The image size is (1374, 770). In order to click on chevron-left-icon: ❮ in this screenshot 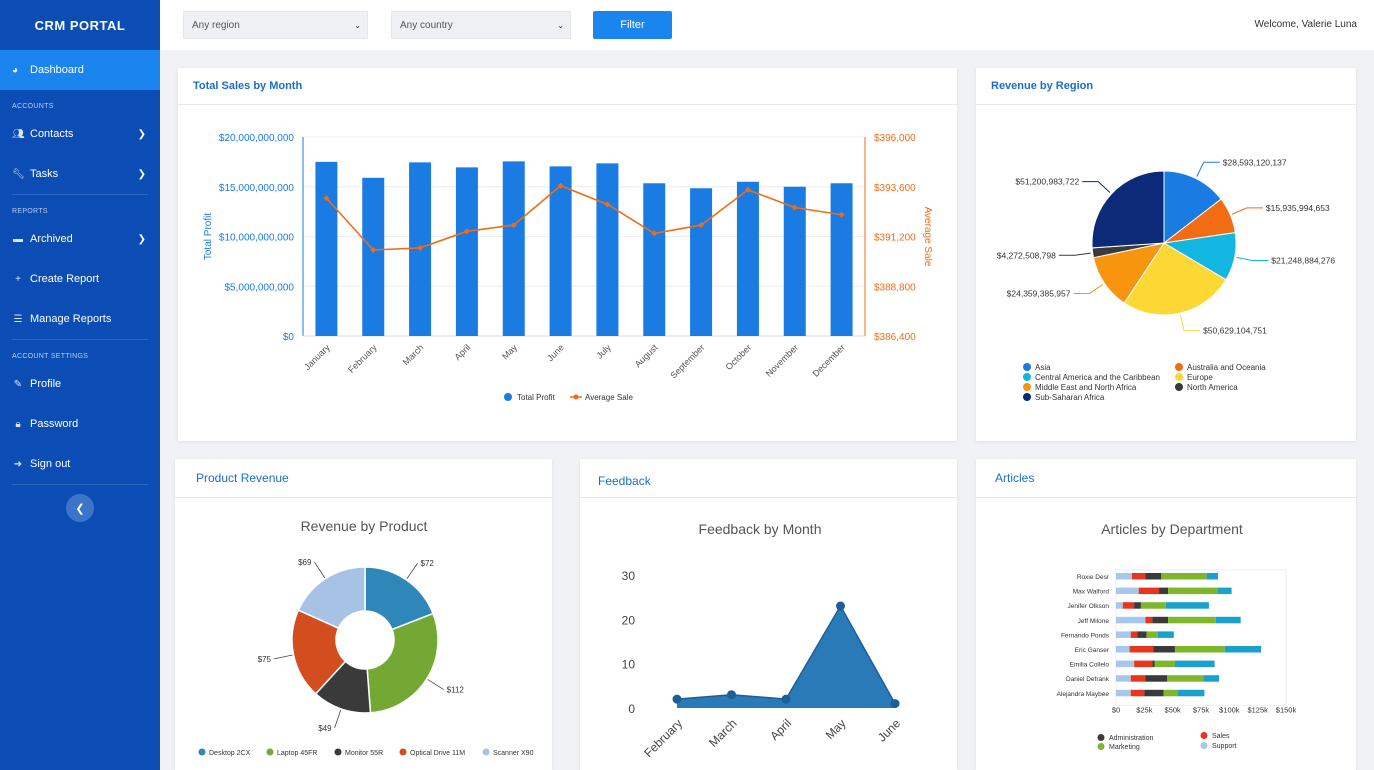, I will do `click(80, 508)`.